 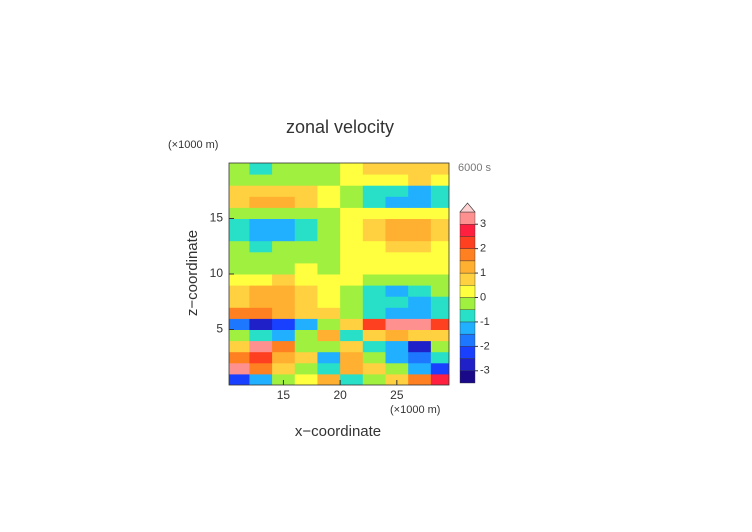 What do you see at coordinates (485, 322) in the screenshot?
I see `colorbar-tick-label: -1` at bounding box center [485, 322].